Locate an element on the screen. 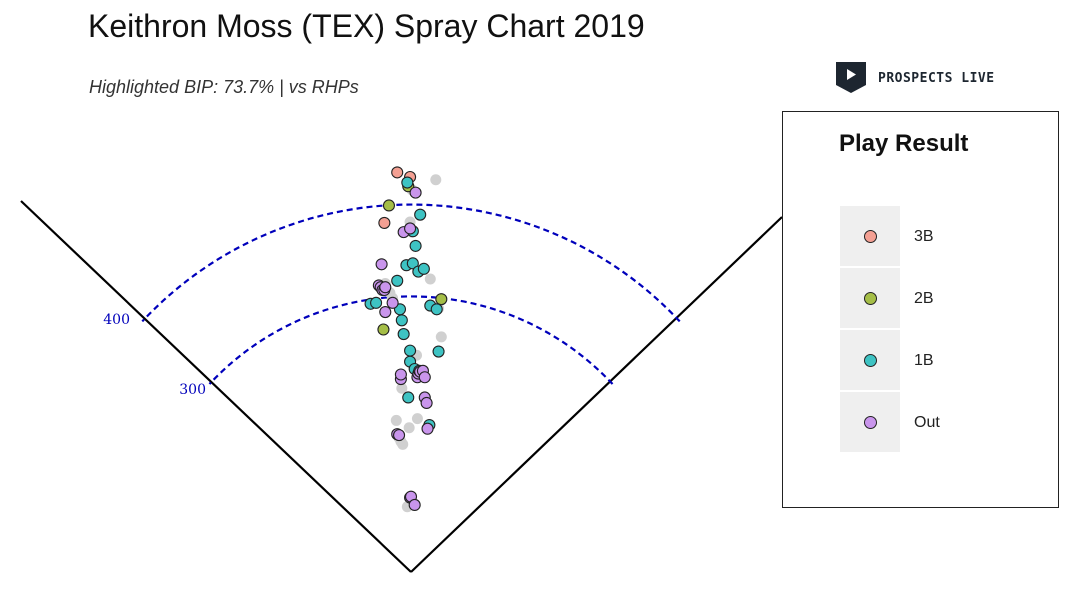  brand-text: PROSPECTS LIVE is located at coordinates (936, 78).